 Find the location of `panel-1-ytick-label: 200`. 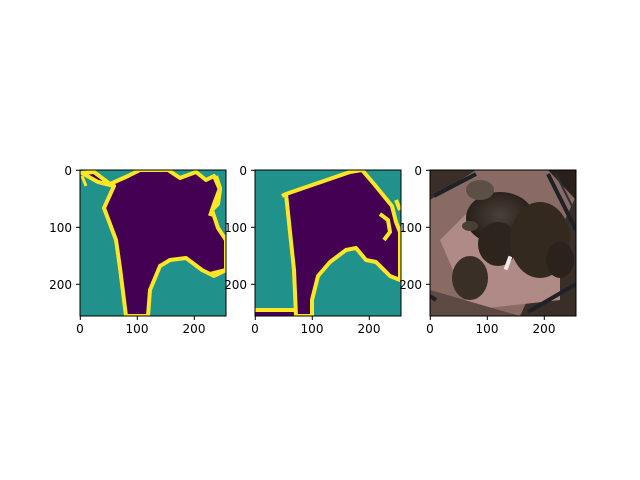

panel-1-ytick-label: 200 is located at coordinates (60, 285).